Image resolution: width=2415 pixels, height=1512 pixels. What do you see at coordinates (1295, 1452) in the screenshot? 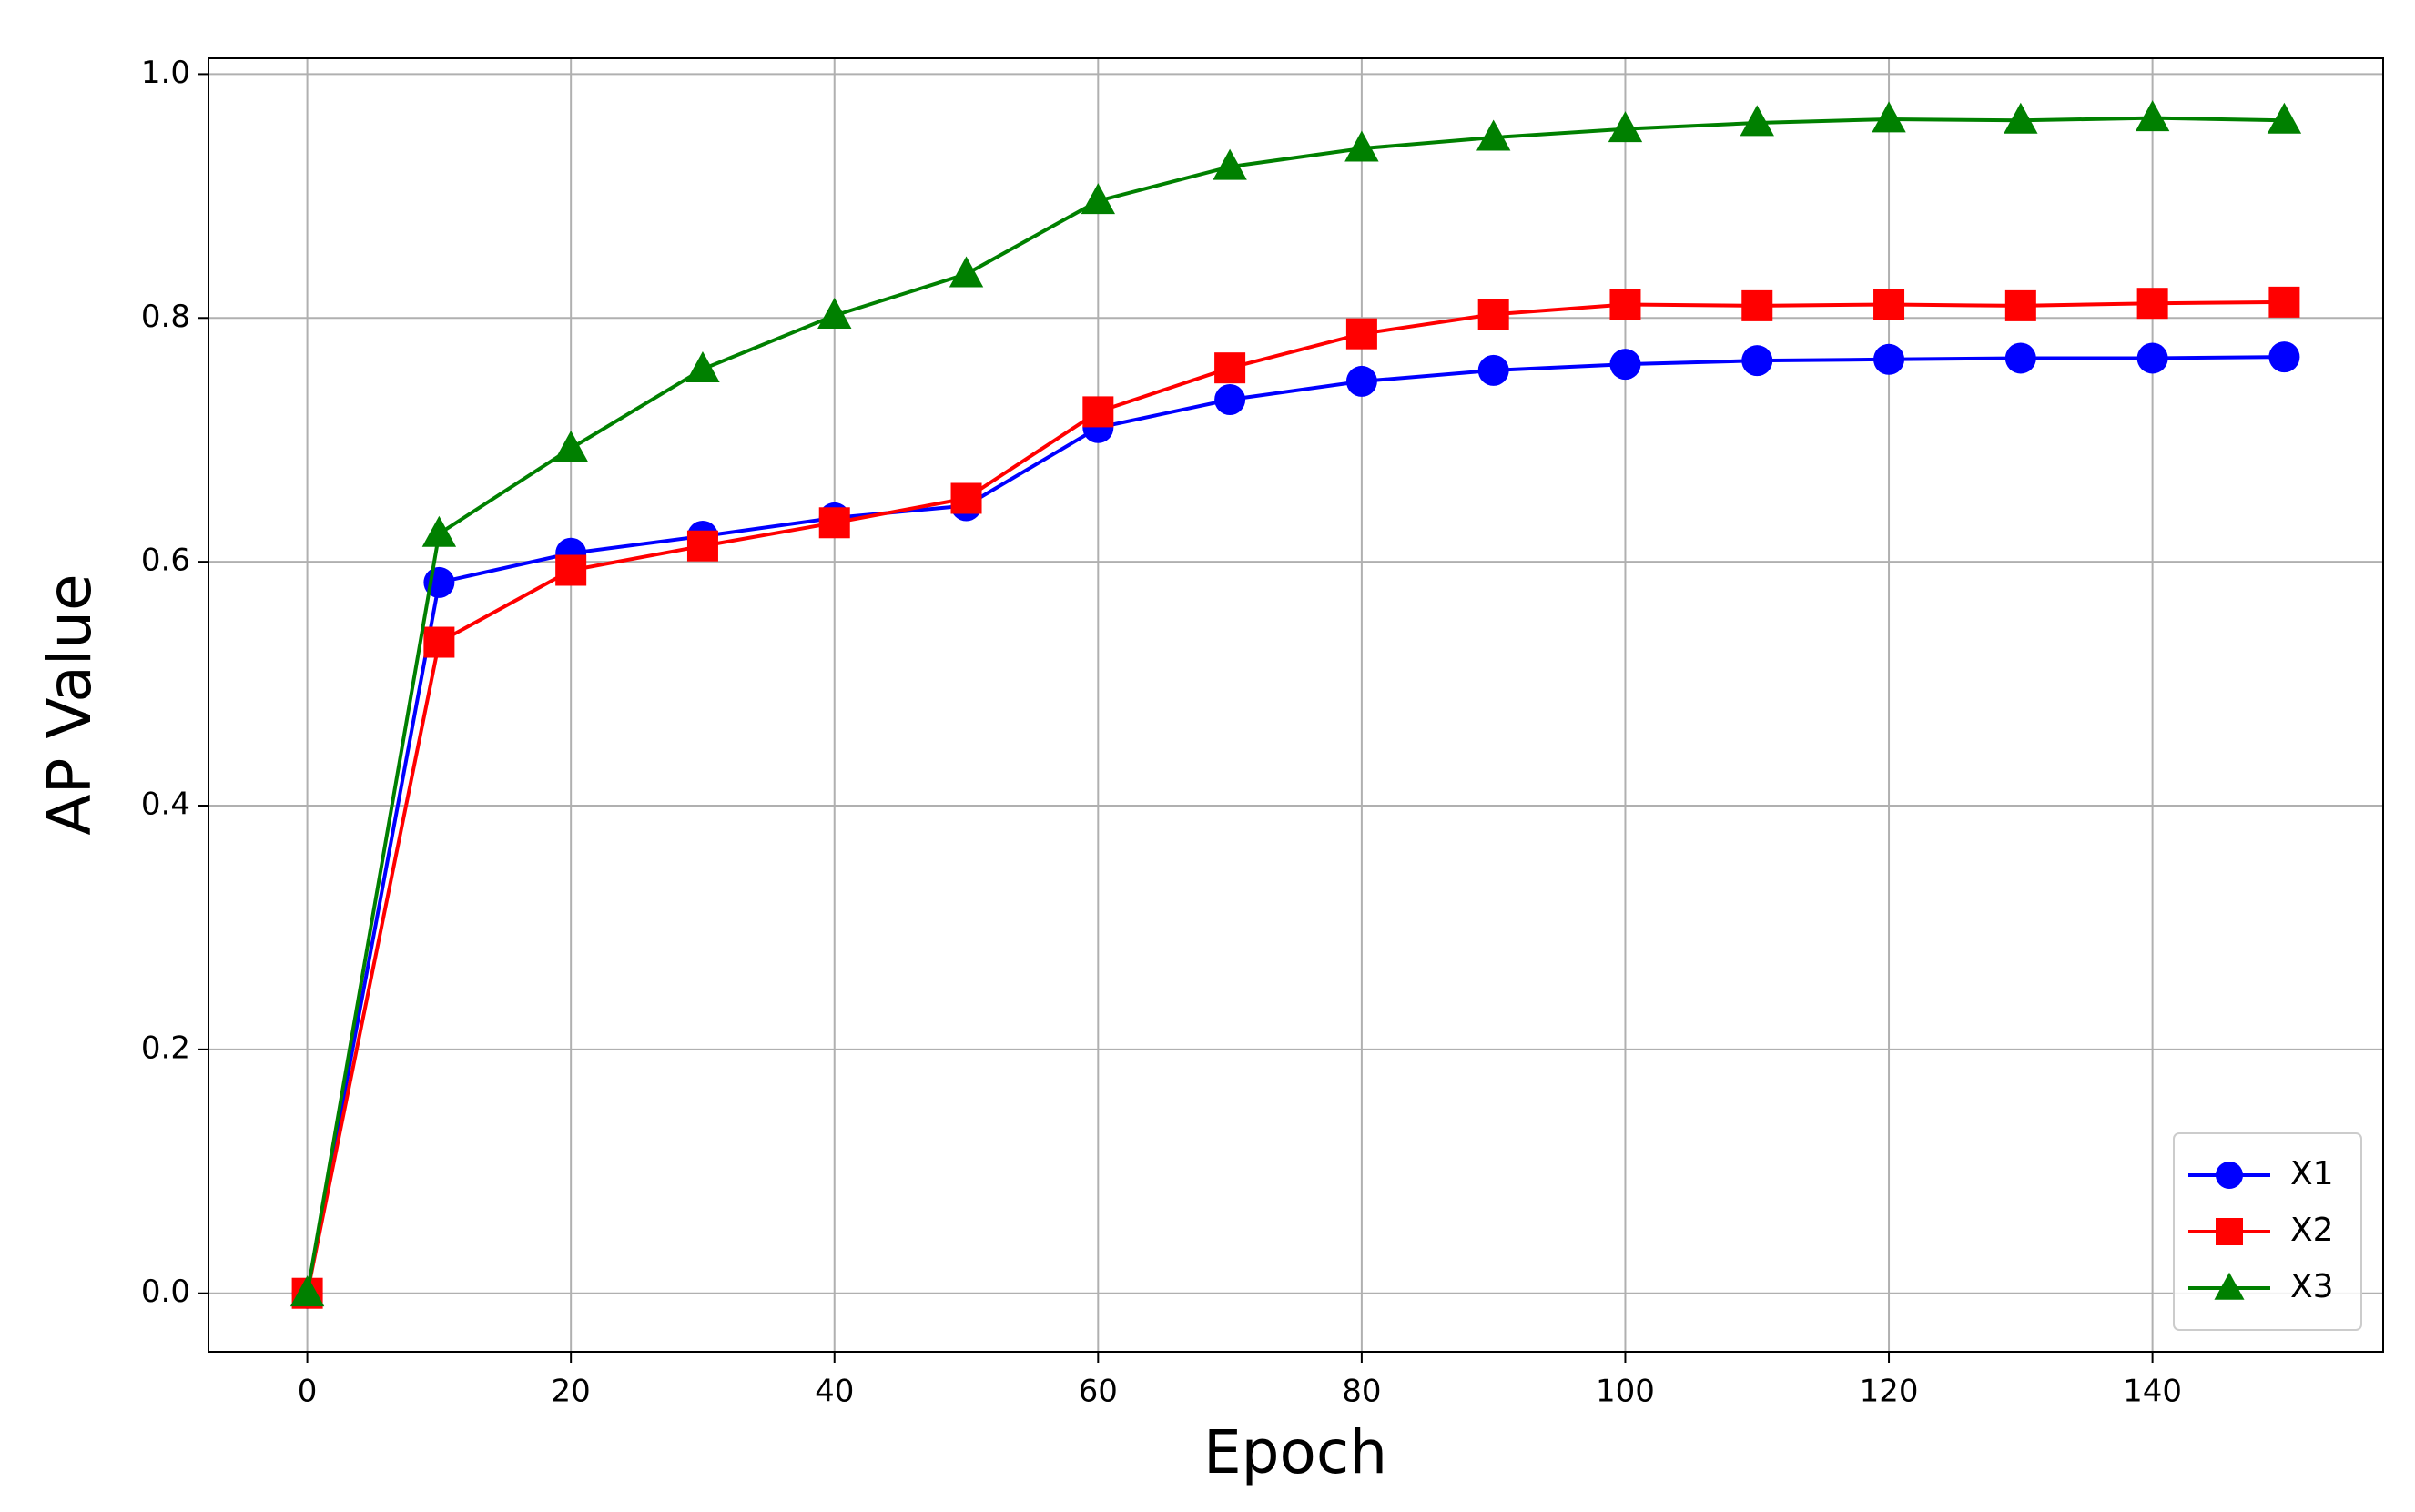
I see `x-axis-label: Epoch` at bounding box center [1295, 1452].